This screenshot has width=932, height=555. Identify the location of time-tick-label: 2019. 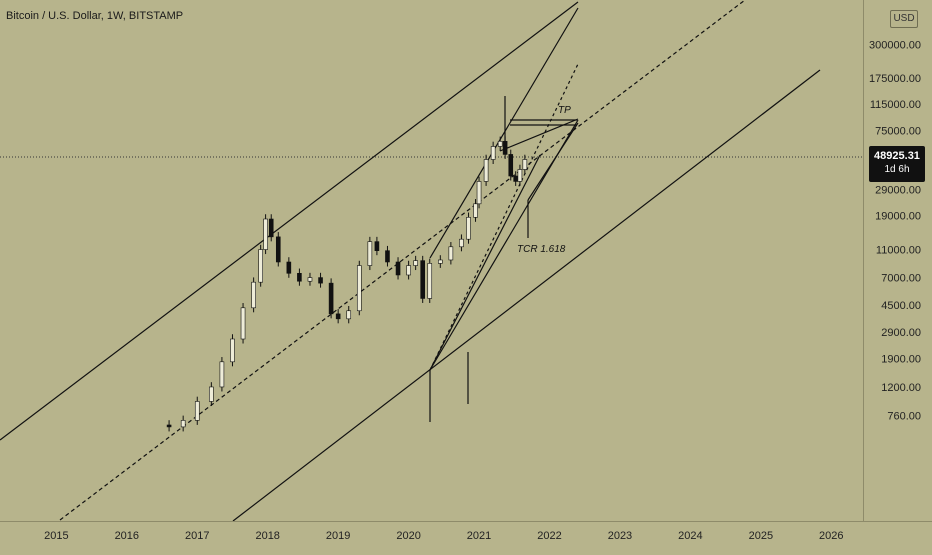
(338, 536).